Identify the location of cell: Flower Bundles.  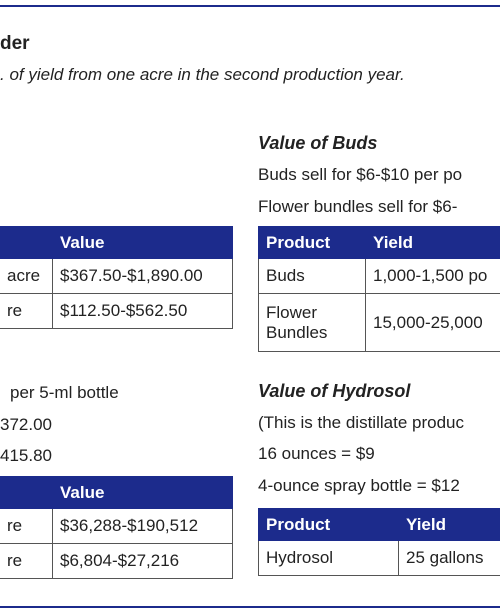
(312, 322).